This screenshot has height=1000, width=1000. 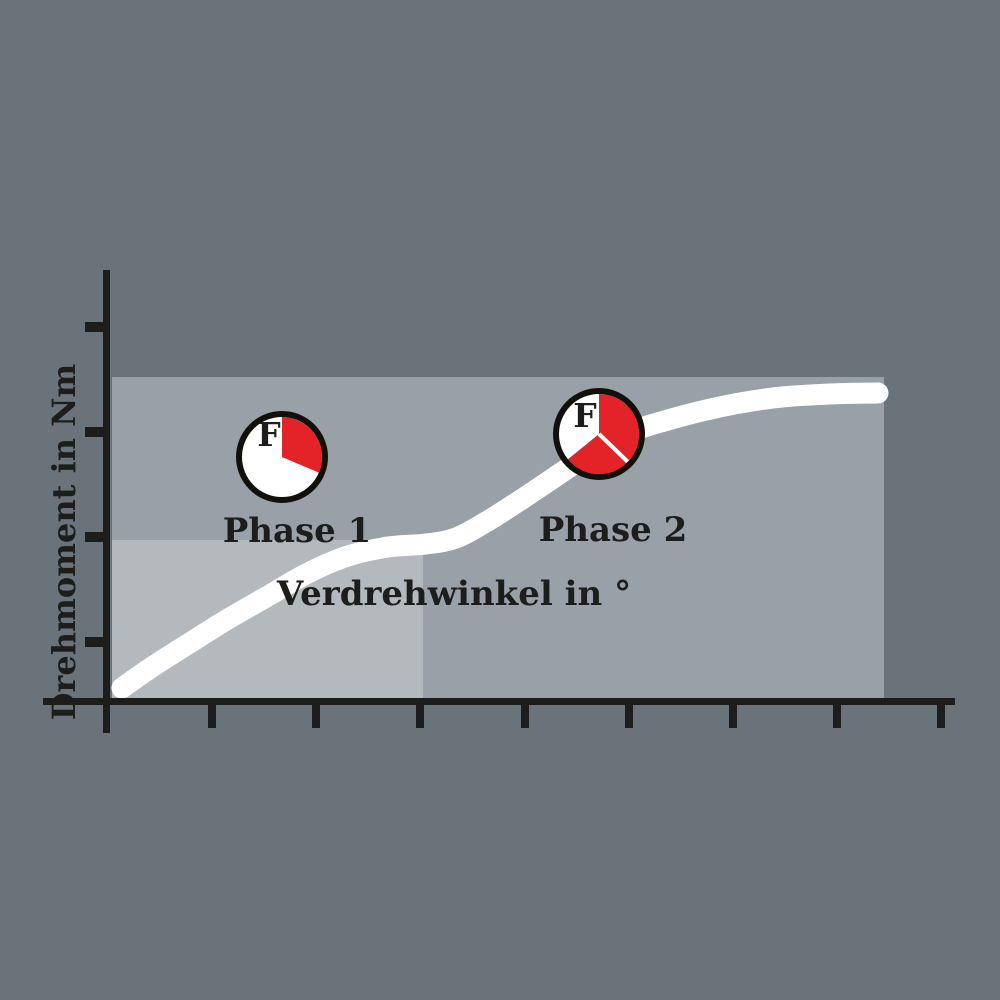 I want to click on y-axis, so click(x=106, y=501).